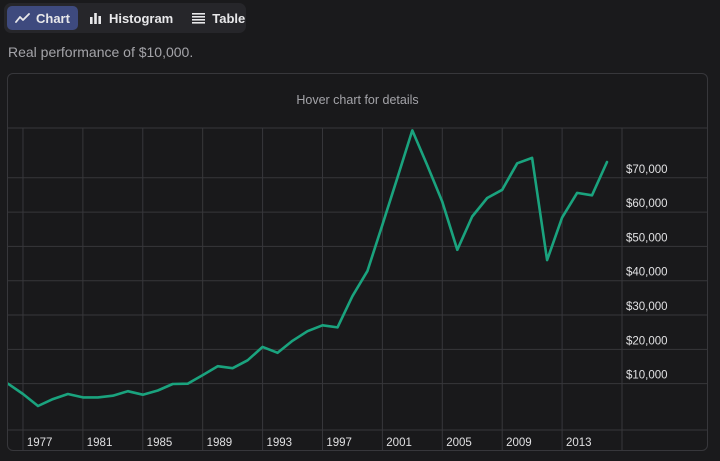 This screenshot has height=461, width=720. I want to click on tab-table: Table, so click(218, 18).